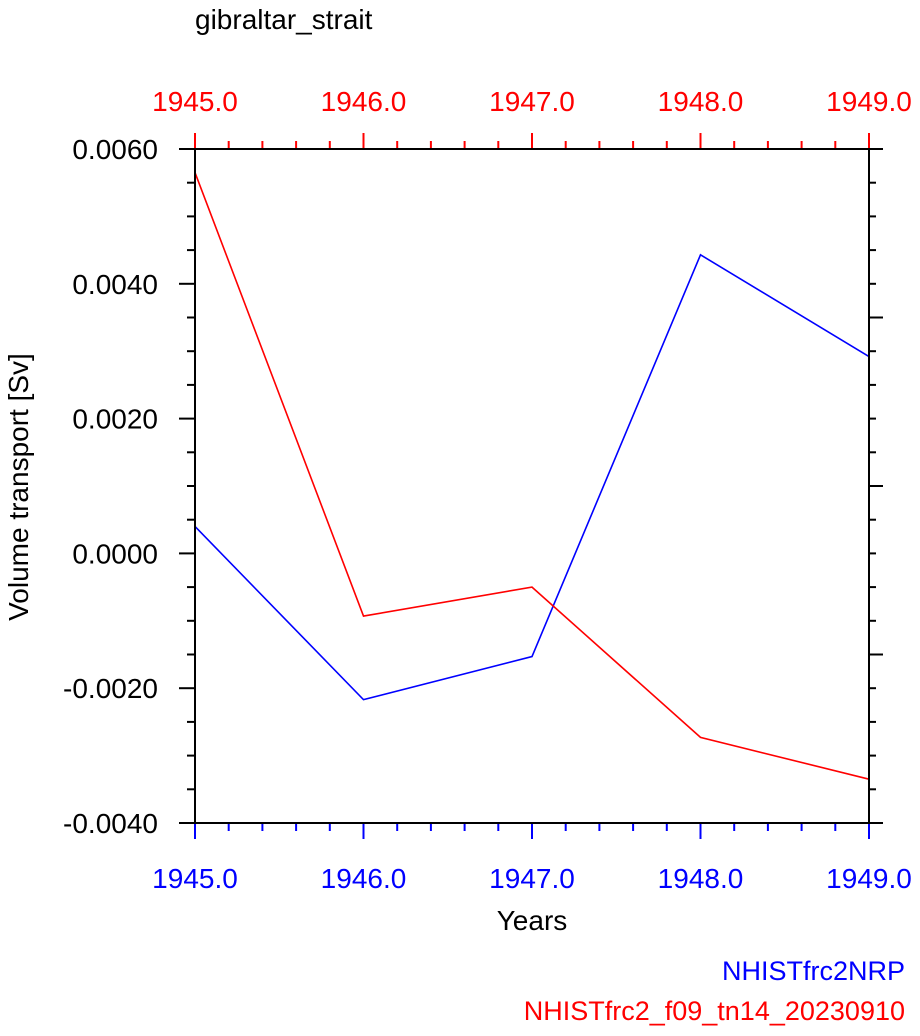  What do you see at coordinates (115, 149) in the screenshot?
I see `y-tick-label: 0.0060` at bounding box center [115, 149].